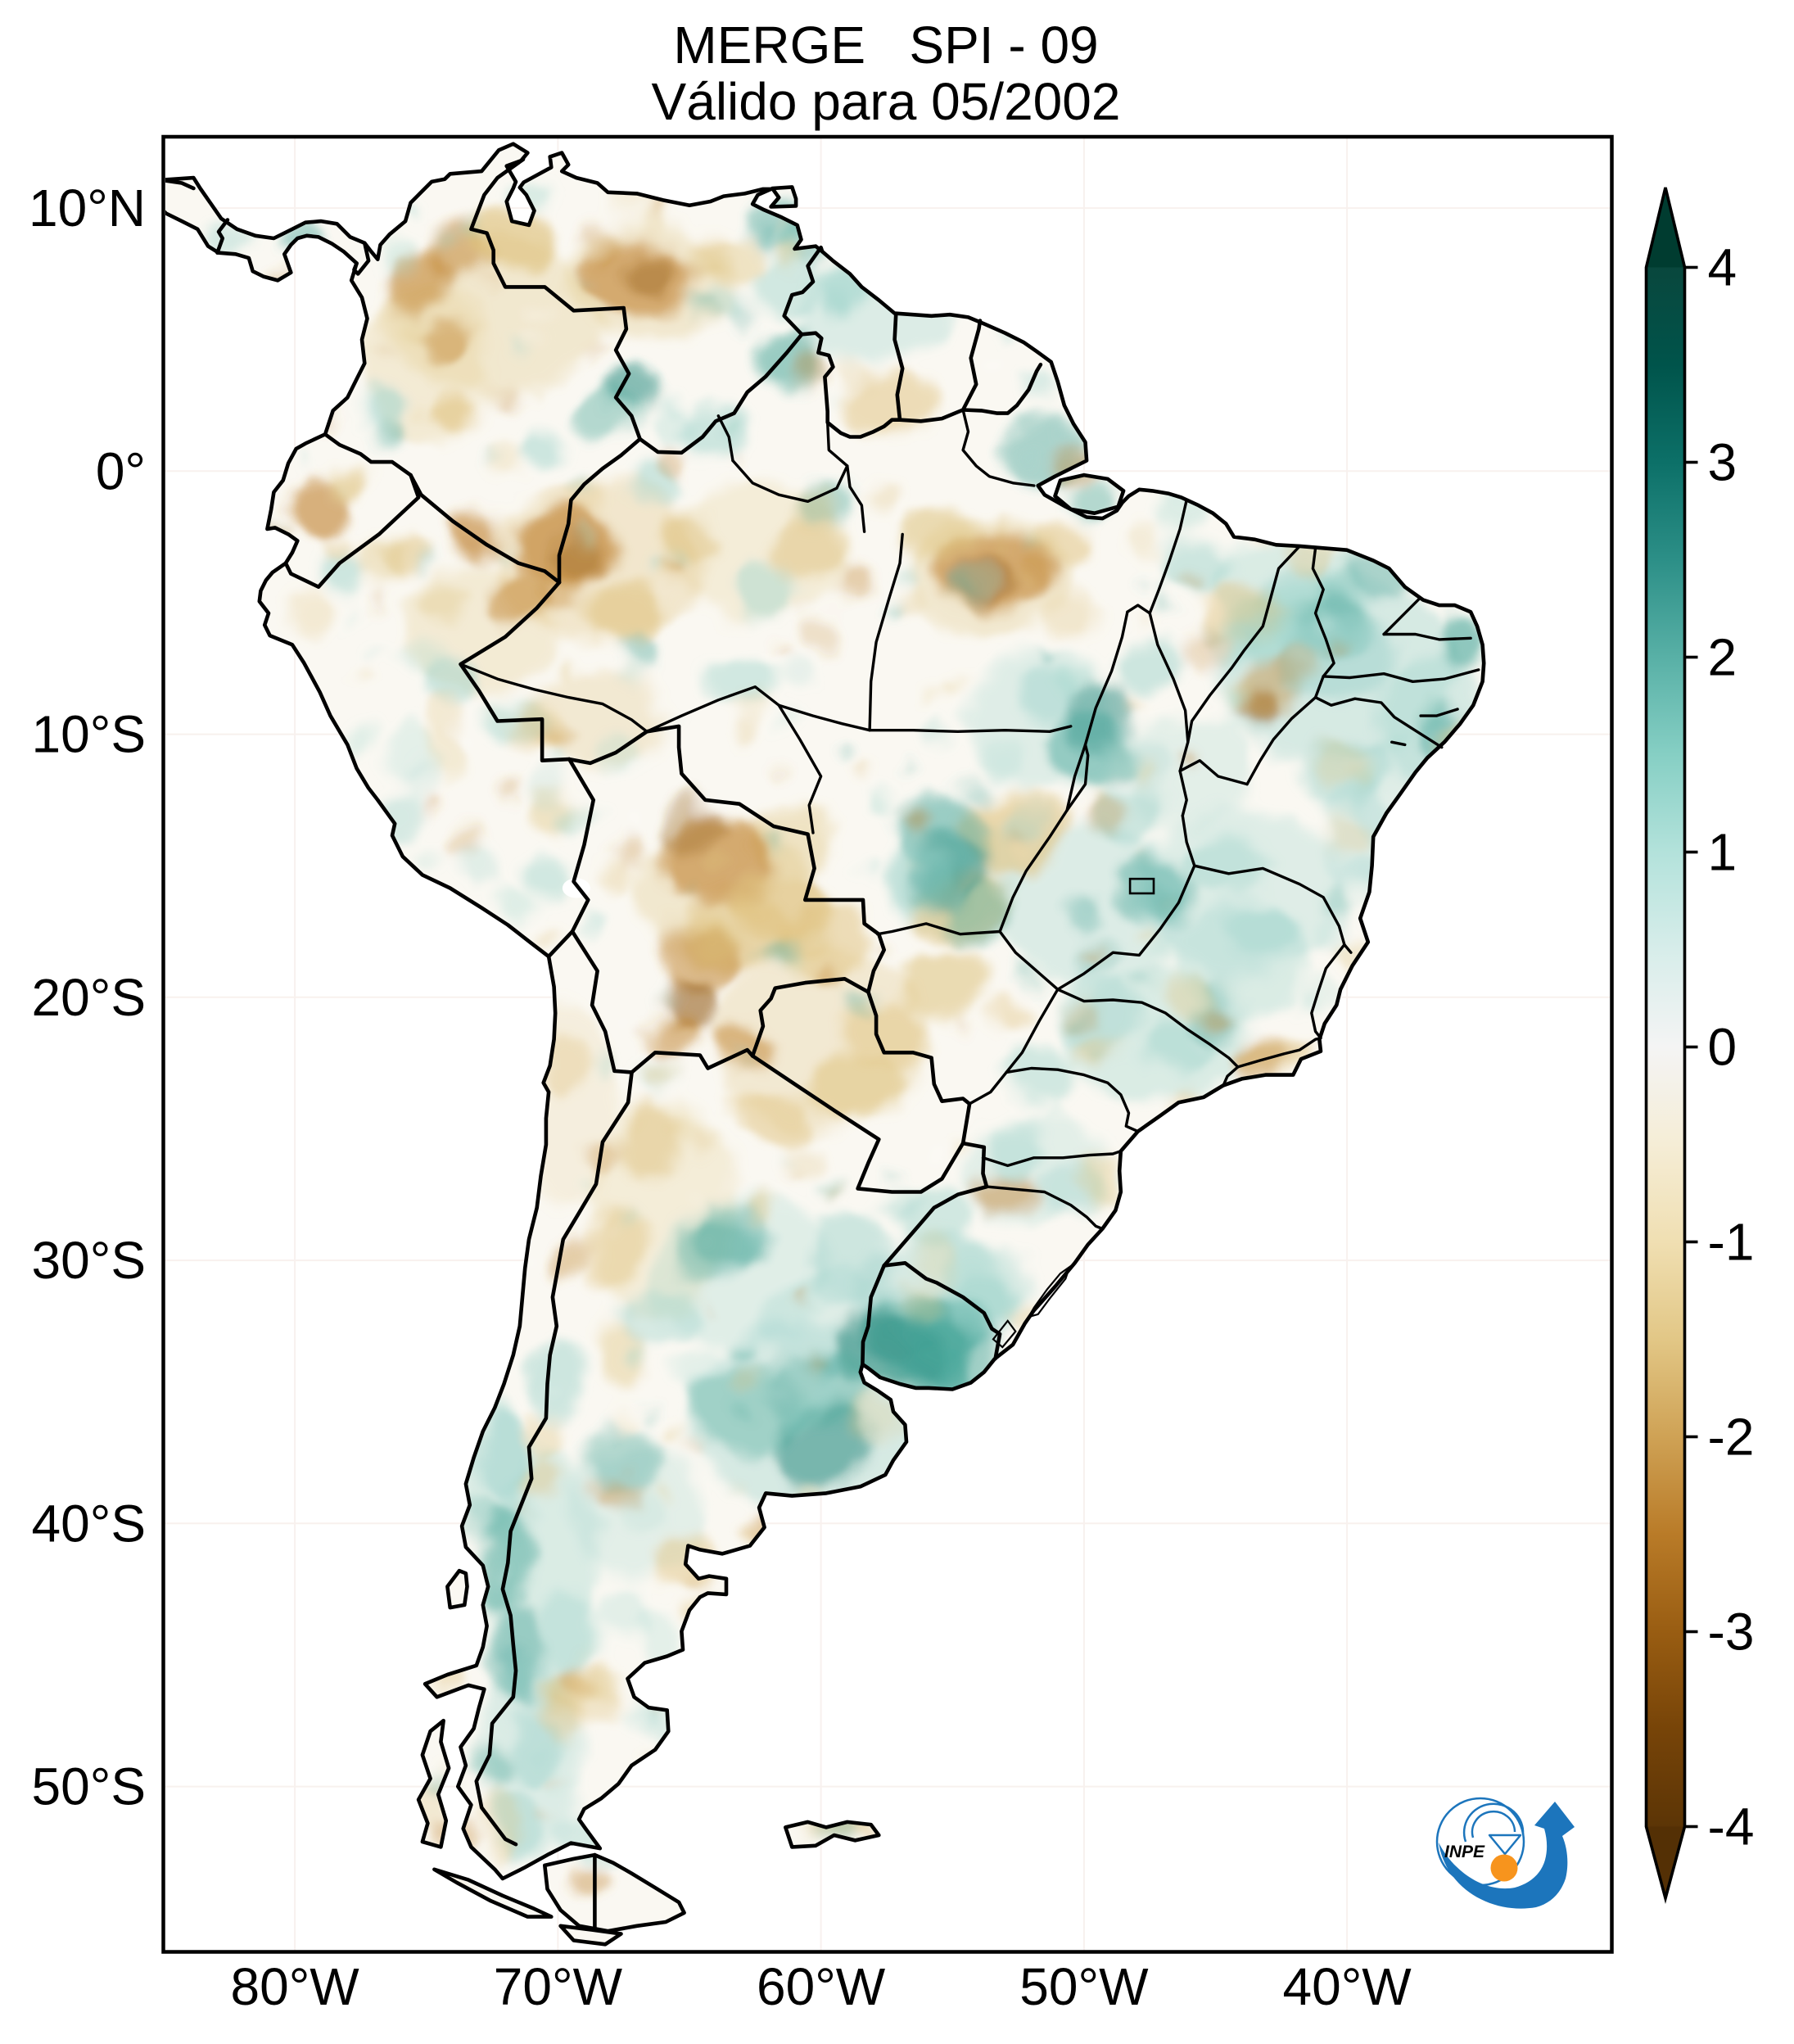 Image resolution: width=1794 pixels, height=2044 pixels. Describe the element at coordinates (87, 208) in the screenshot. I see `svg-text: 10°N` at that location.